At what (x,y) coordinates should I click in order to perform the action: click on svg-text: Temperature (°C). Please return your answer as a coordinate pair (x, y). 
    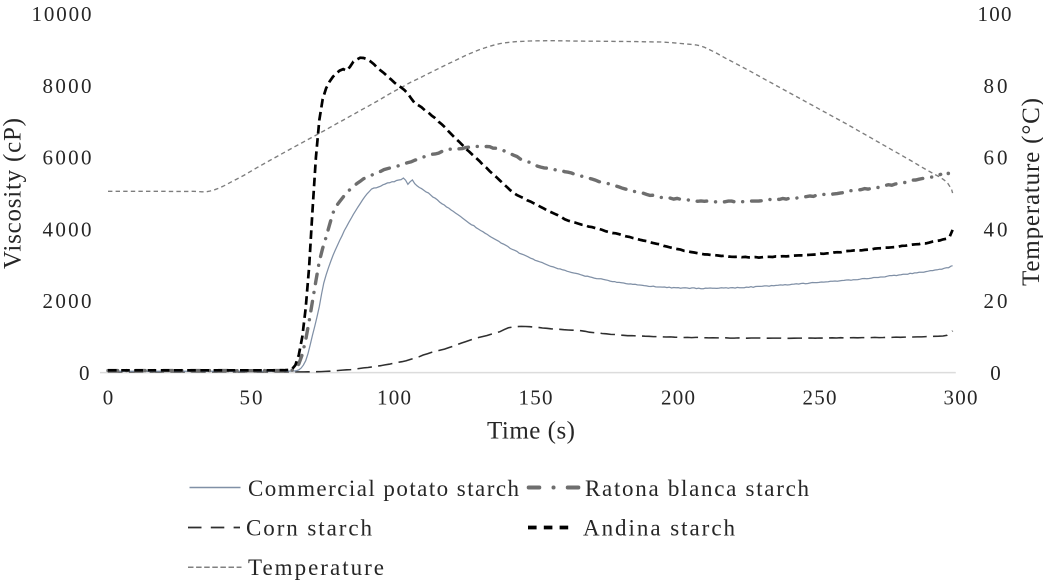
    Looking at the image, I should click on (1030, 192).